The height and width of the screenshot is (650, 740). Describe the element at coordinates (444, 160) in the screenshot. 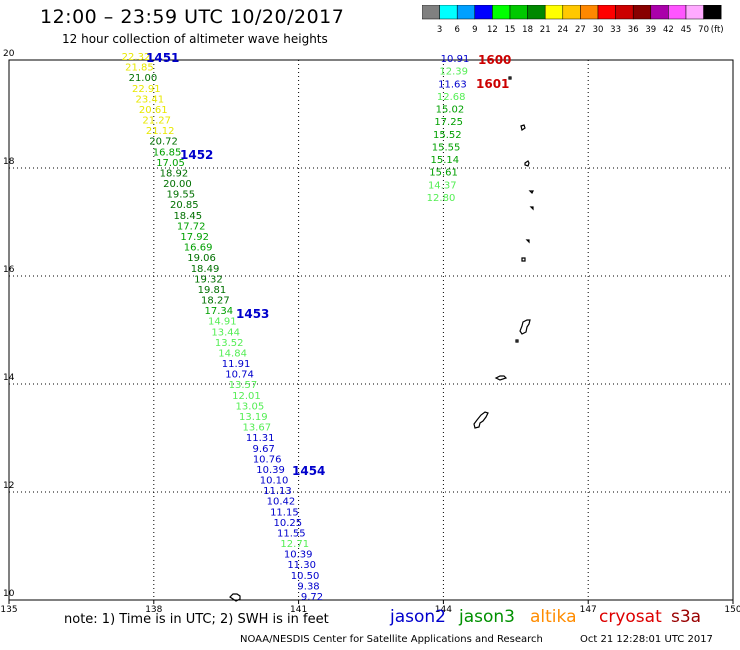

I see `swh-reading: 15.14` at that location.